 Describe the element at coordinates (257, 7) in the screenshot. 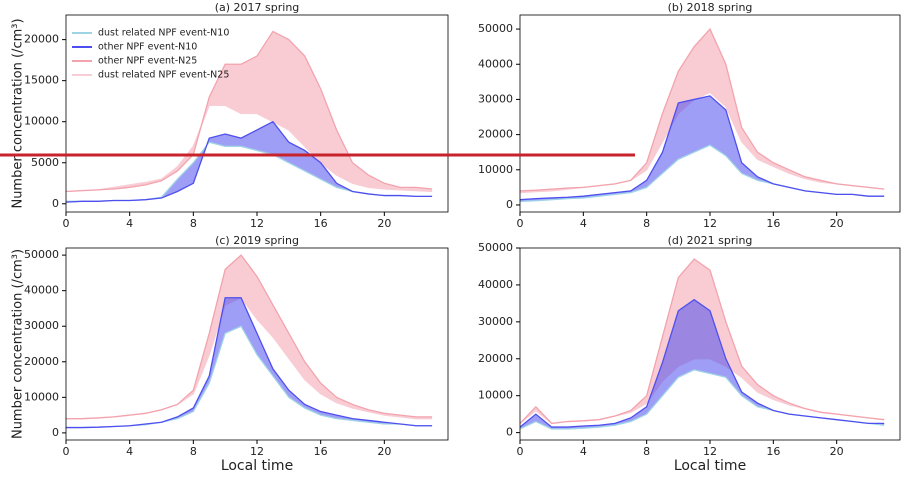

I see `panel-title: (a) 2017 spring` at that location.